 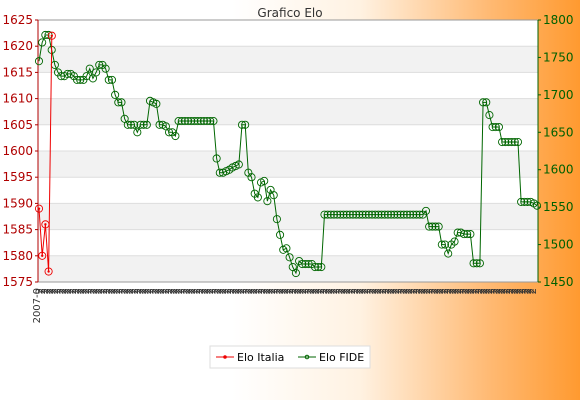 I want to click on left-tick-label: 1605, so click(x=17, y=125).